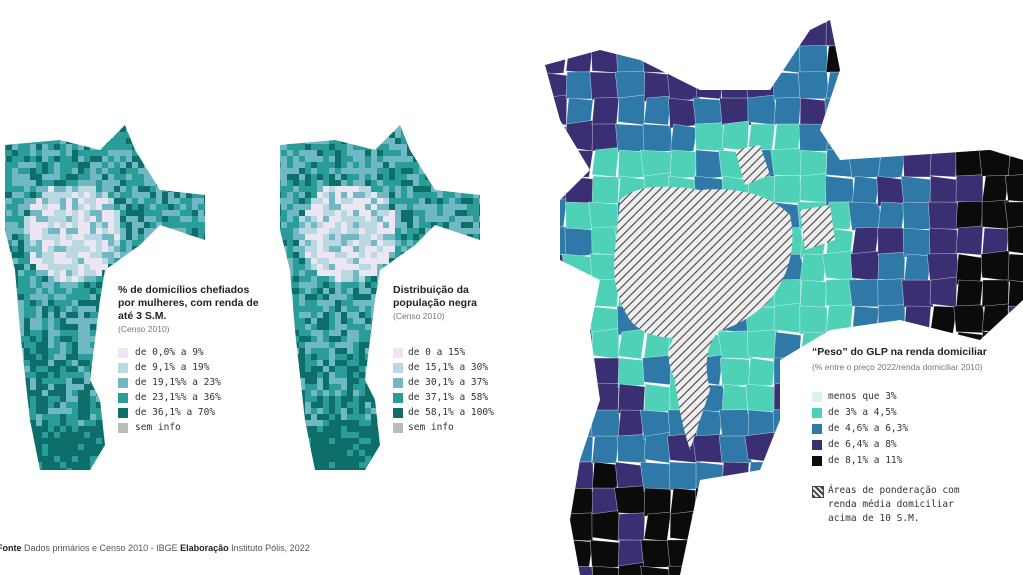 This screenshot has height=575, width=1023. Describe the element at coordinates (448, 397) in the screenshot. I see `legend-label: de 37,1% a 58%` at that location.